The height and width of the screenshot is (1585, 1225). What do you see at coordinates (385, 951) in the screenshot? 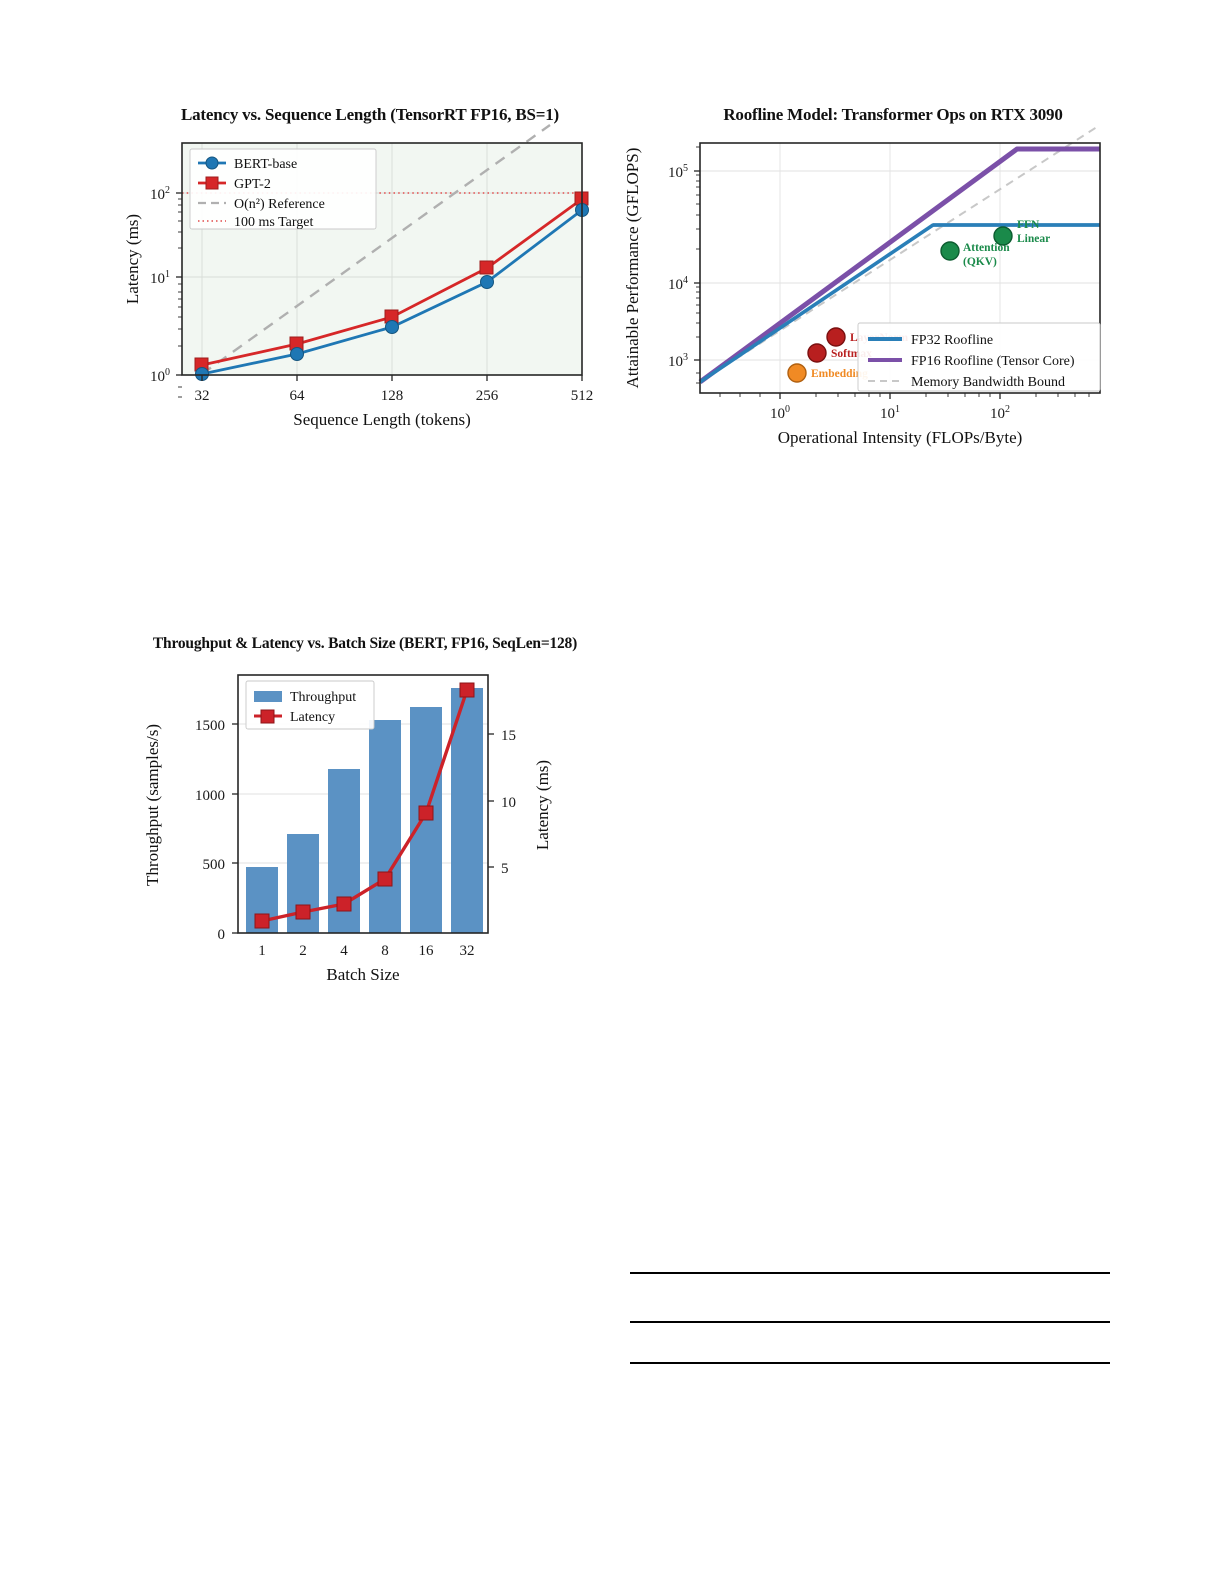
I see `x-tick-label: 8` at bounding box center [385, 951].